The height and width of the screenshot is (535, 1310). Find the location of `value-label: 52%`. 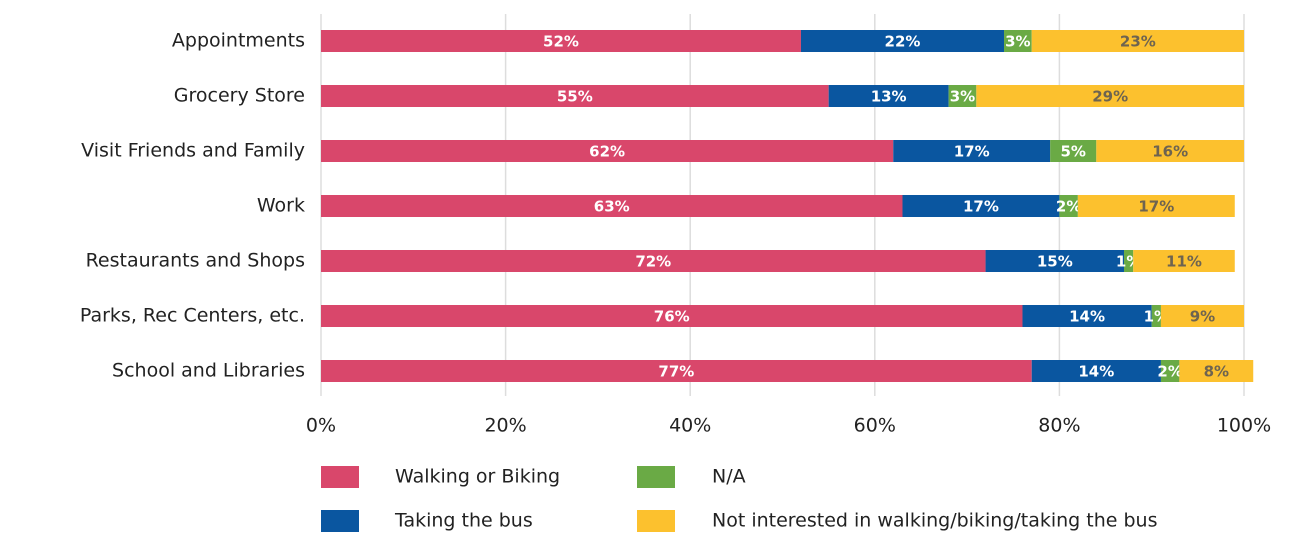

value-label: 52% is located at coordinates (561, 42).